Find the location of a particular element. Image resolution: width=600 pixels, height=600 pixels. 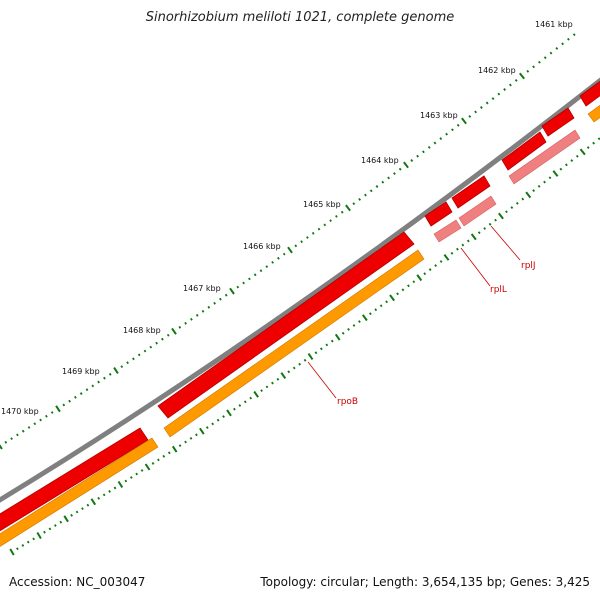

rpob-gene-feature is located at coordinates (286, 325).